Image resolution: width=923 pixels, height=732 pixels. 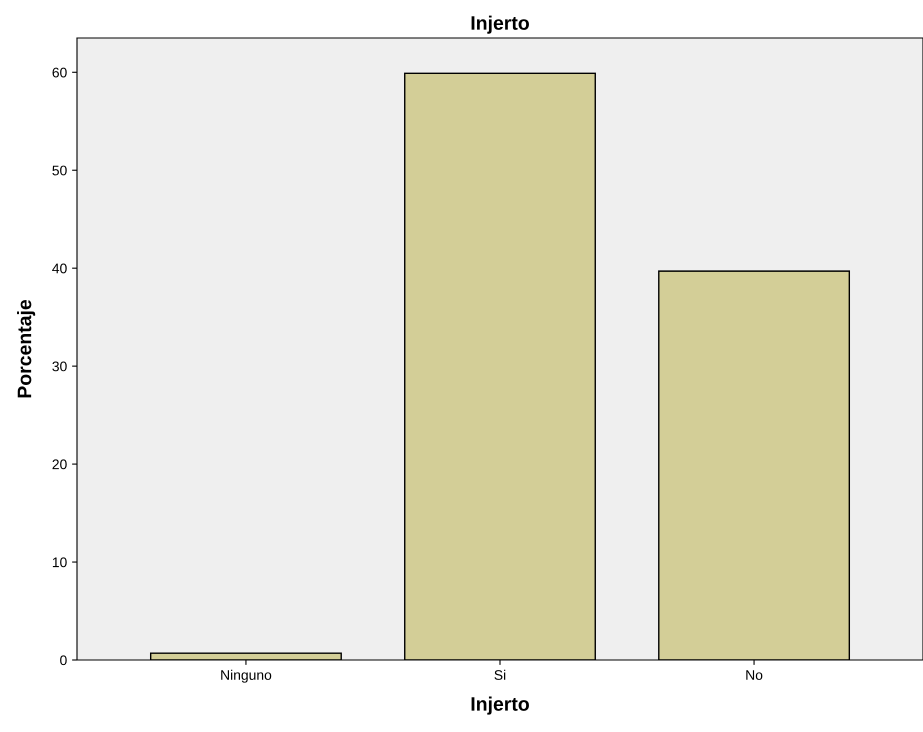 What do you see at coordinates (63, 660) in the screenshot?
I see `y-tick-label: 0` at bounding box center [63, 660].